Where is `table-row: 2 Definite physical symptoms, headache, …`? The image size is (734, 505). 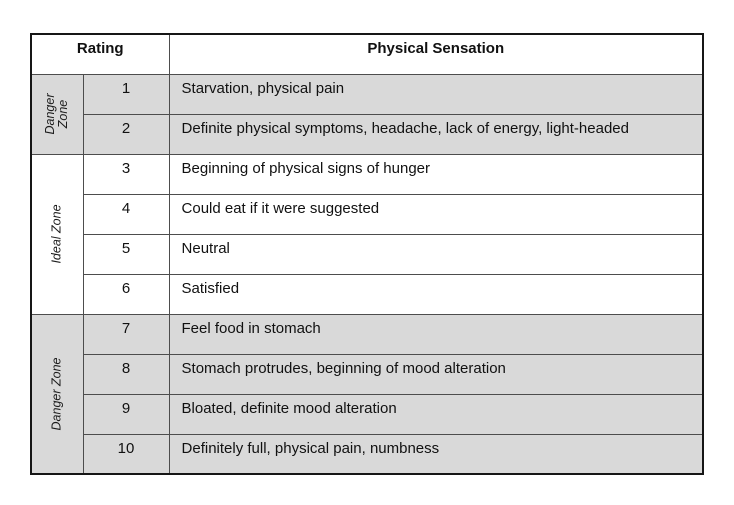
table-row: 2 Definite physical symptoms, headache, … is located at coordinates (367, 134).